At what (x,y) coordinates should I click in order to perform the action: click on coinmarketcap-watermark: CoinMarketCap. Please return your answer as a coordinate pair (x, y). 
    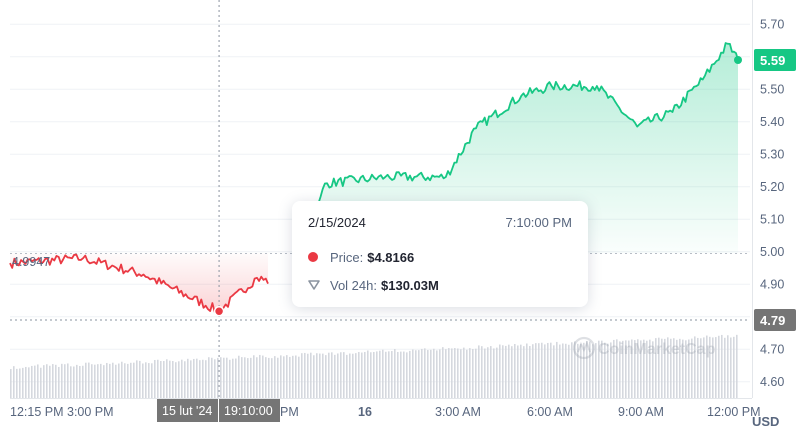
    Looking at the image, I should click on (644, 348).